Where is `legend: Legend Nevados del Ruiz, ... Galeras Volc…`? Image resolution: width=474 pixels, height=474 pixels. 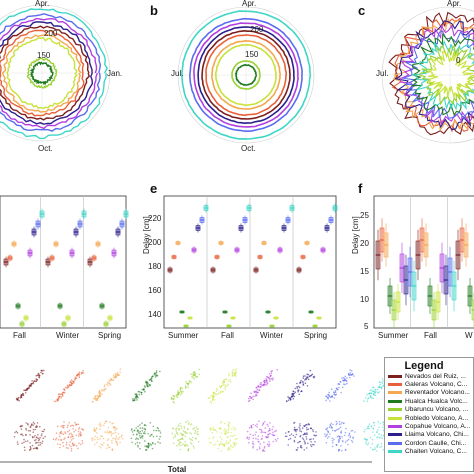
legend: Legend Nevados del Ruiz, ... Galeras Volc… is located at coordinates (429, 414).